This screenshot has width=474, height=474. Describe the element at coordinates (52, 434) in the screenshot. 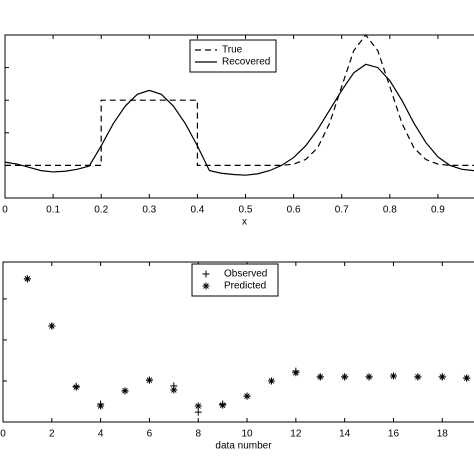

I see `x-tick-label: 2` at that location.